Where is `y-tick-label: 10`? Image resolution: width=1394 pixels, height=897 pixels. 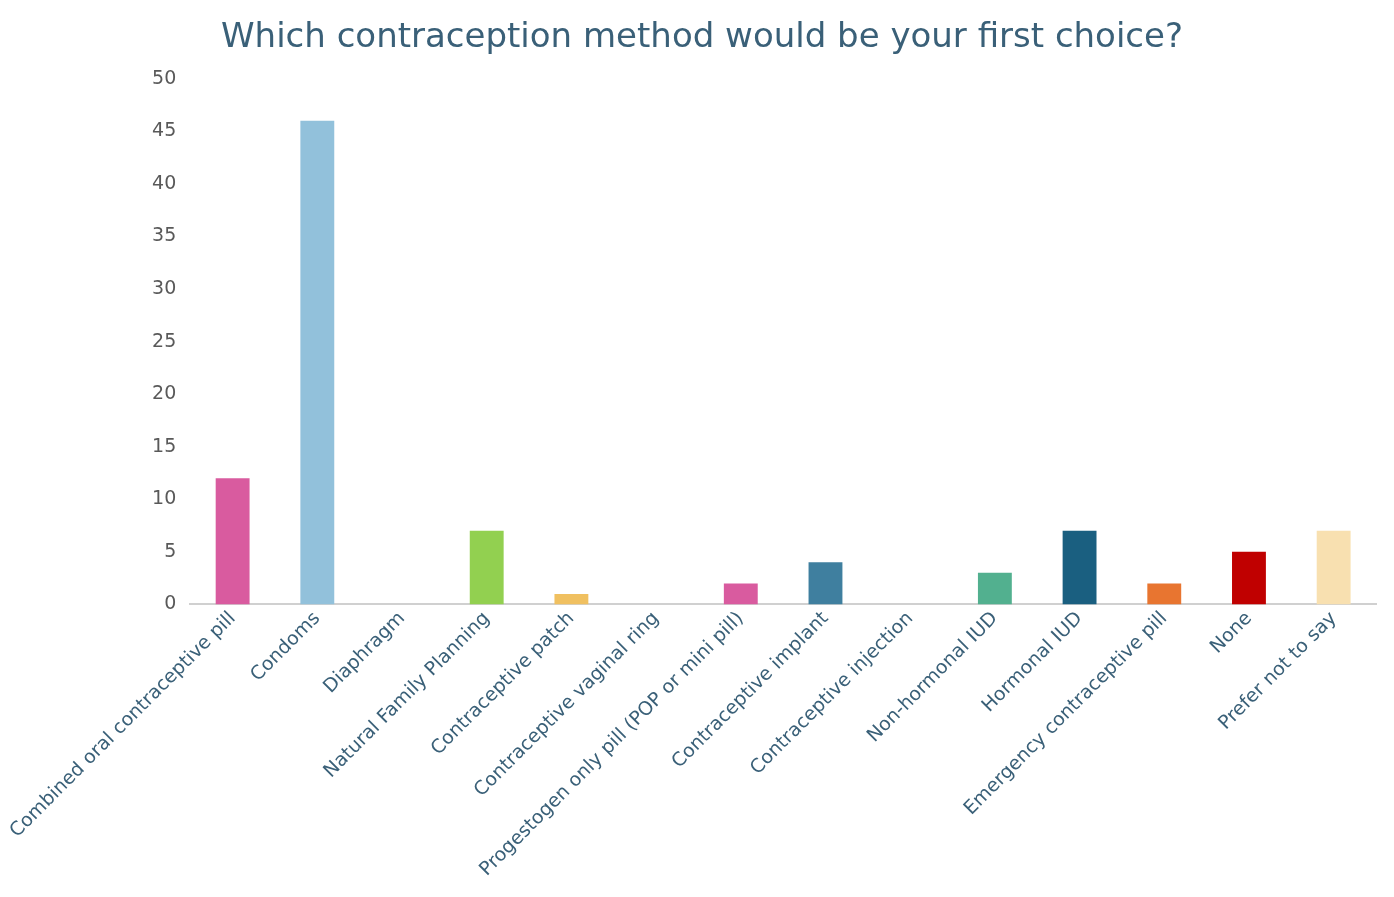
y-tick-label: 10 is located at coordinates (164, 497).